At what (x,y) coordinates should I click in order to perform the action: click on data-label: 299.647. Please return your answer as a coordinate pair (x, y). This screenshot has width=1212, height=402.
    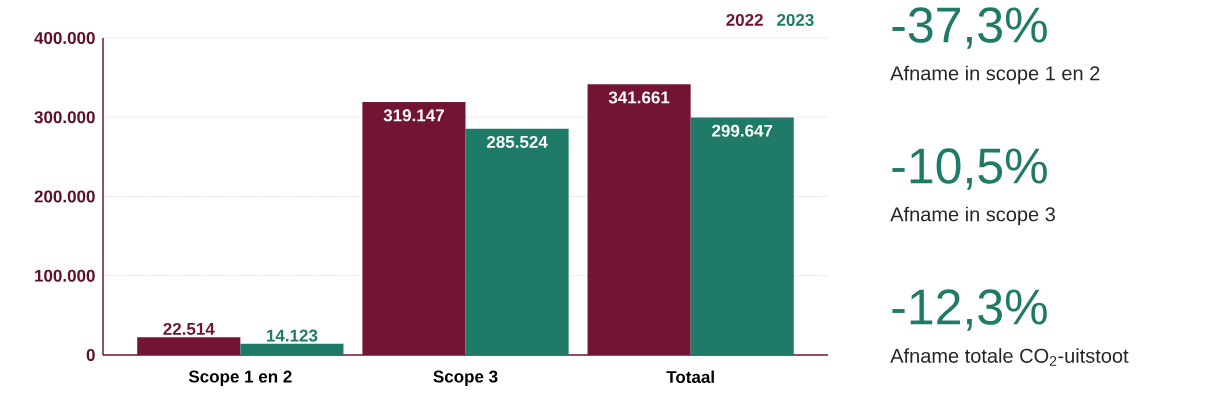
    Looking at the image, I should click on (742, 130).